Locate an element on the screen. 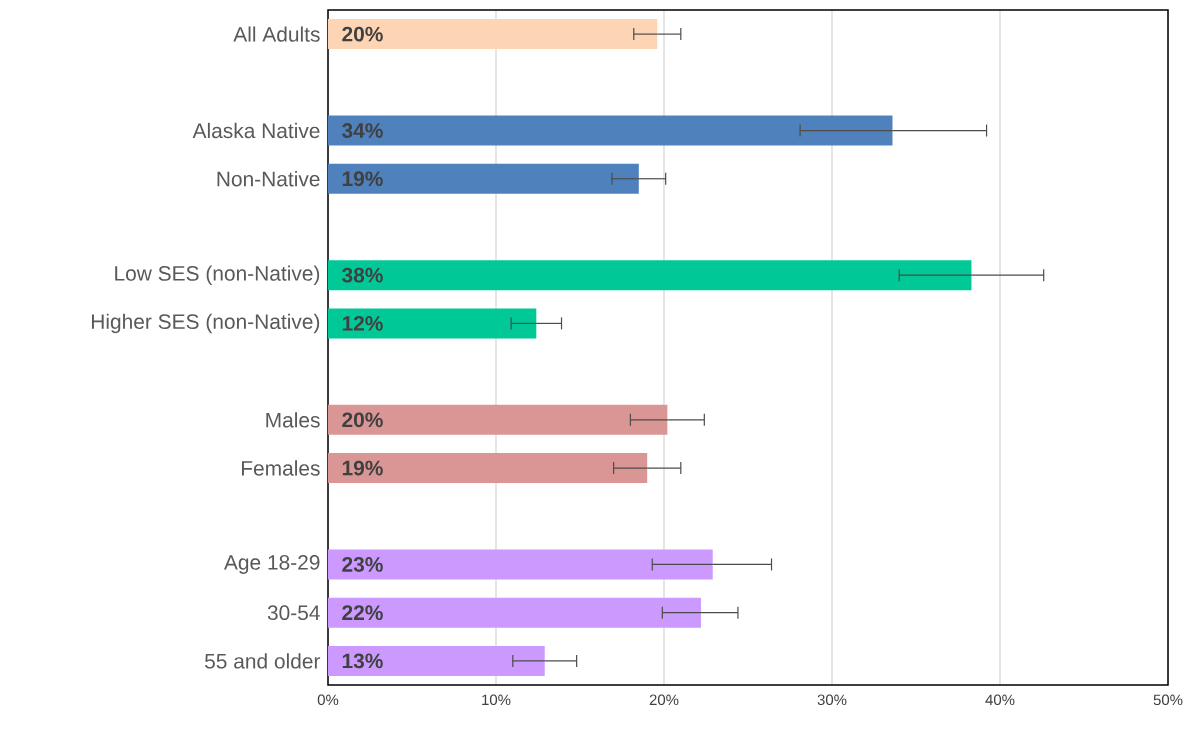 This screenshot has width=1194, height=729. y-tick-label: Males is located at coordinates (293, 420).